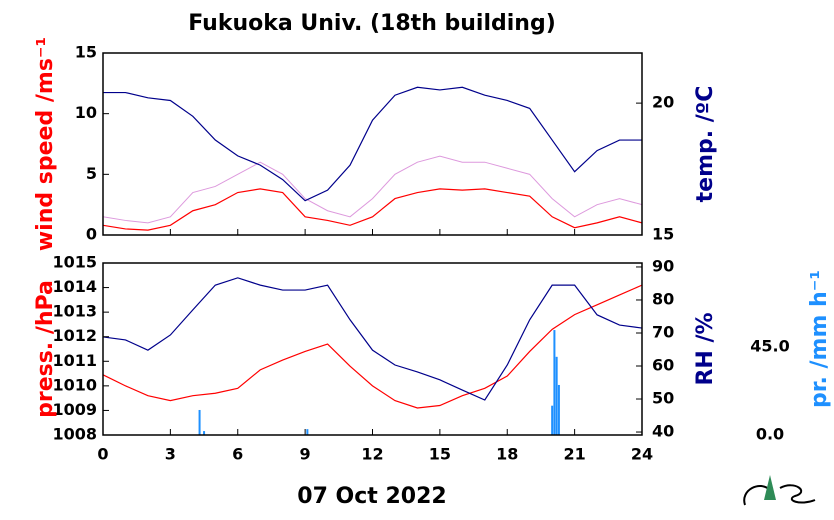 Image resolution: width=834 pixels, height=520 pixels. Describe the element at coordinates (74, 262) in the screenshot. I see `y-tick-label: 1015` at that location.